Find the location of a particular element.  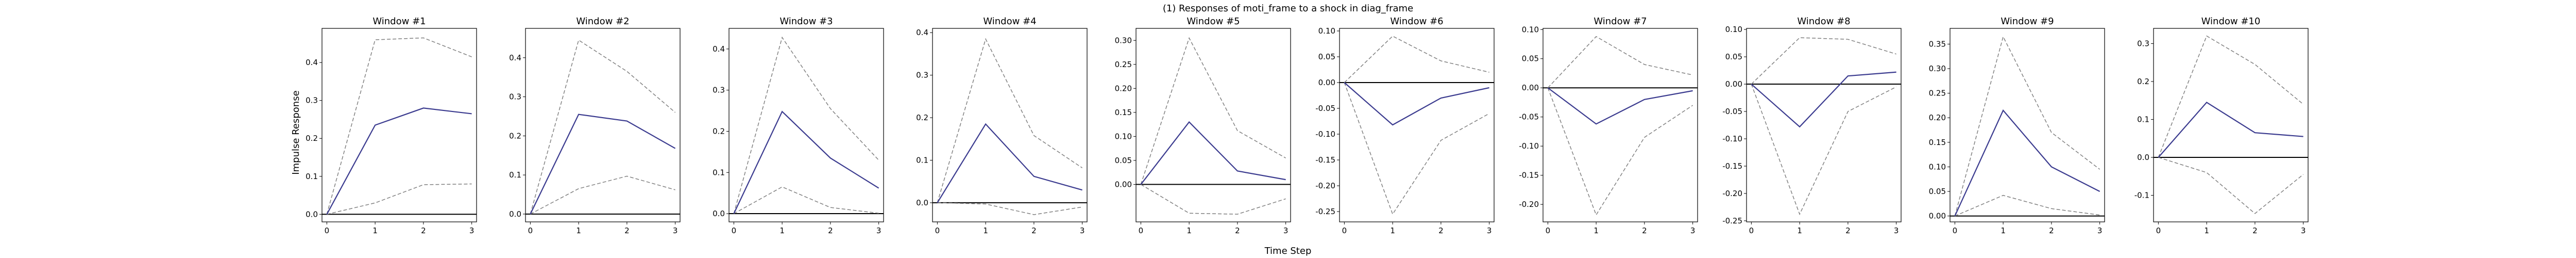

panel-title: Window #3 is located at coordinates (806, 21).